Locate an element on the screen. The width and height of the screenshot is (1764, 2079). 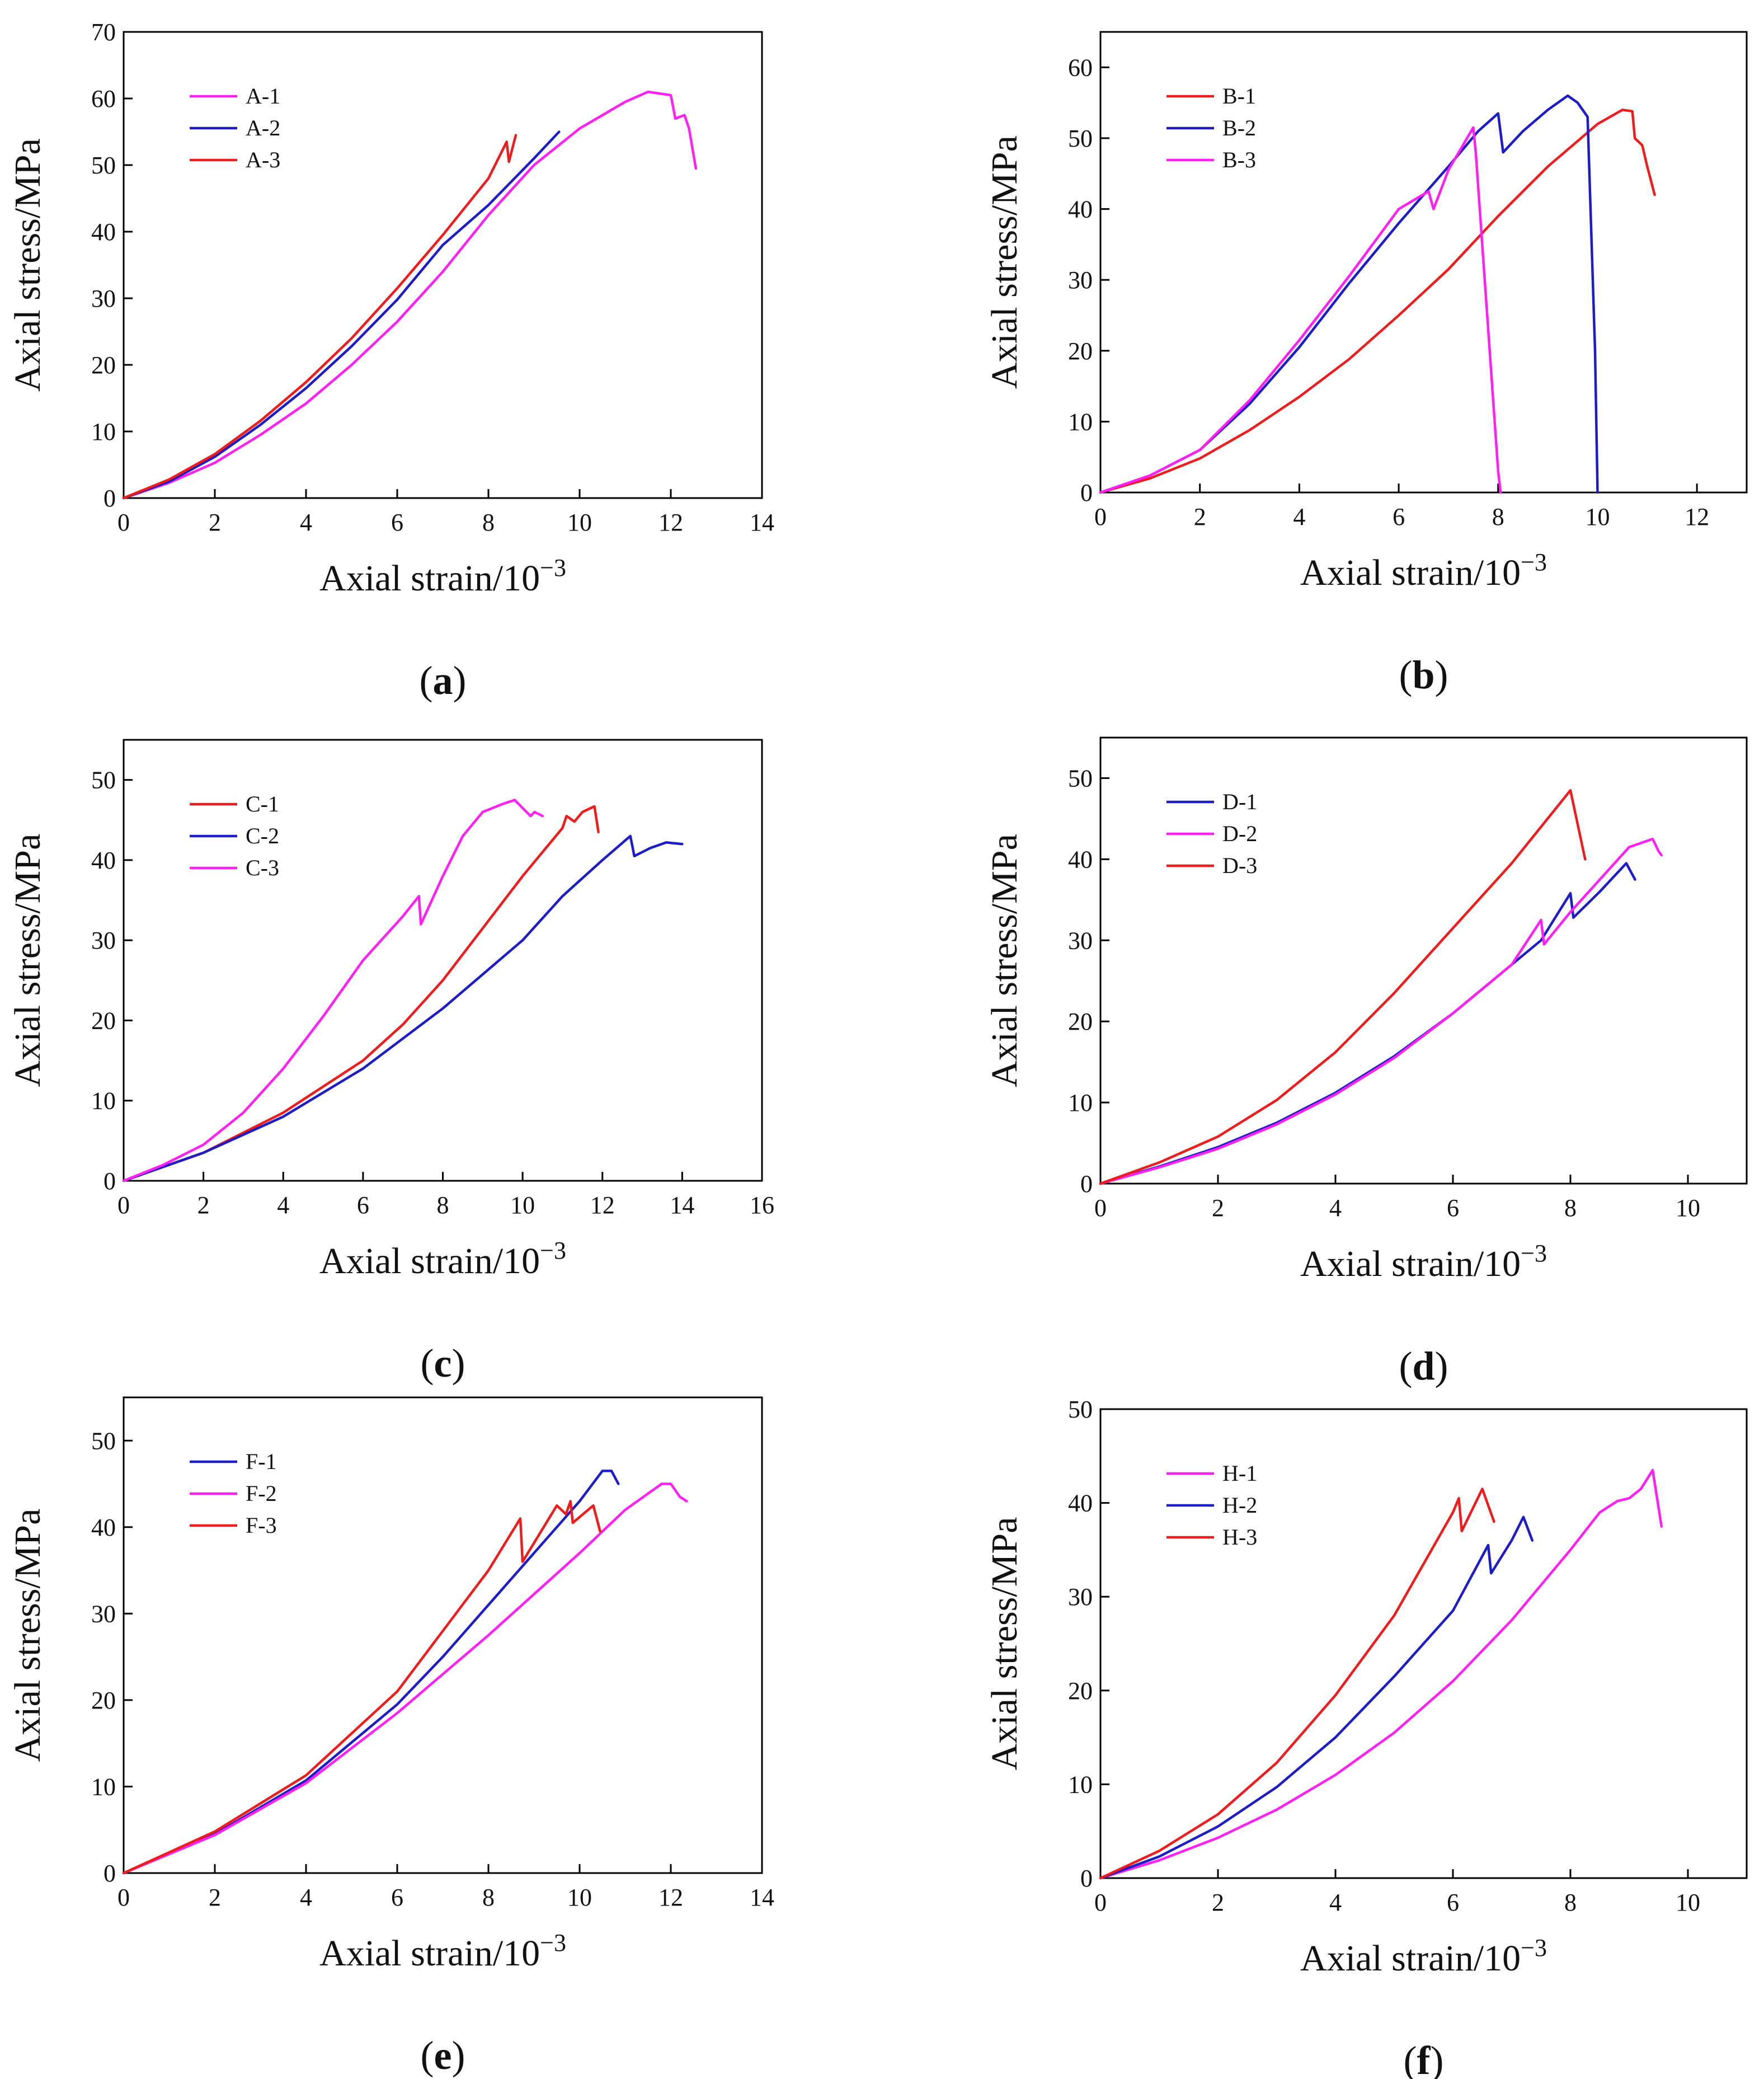
legend-label: B-1 is located at coordinates (1239, 96).